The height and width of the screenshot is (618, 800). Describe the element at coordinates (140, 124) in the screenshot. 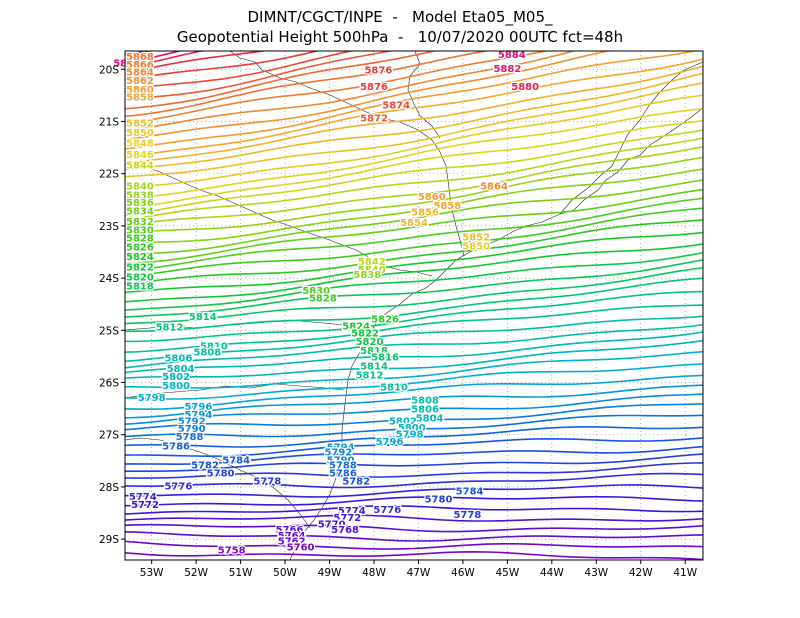

I see `edge-label-5852: 5852` at that location.